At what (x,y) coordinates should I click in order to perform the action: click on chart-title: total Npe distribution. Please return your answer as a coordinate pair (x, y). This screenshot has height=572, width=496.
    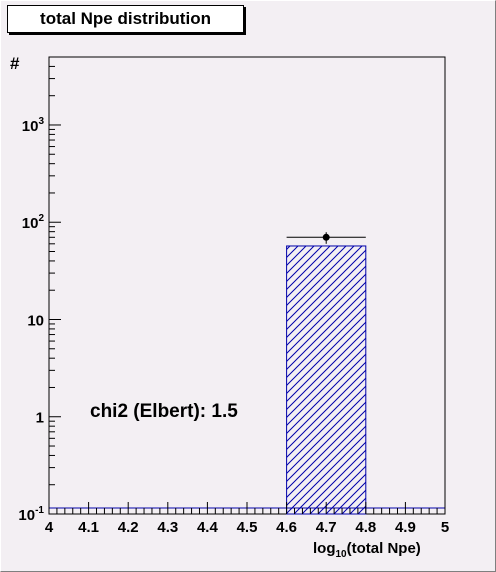
    Looking at the image, I should click on (125, 19).